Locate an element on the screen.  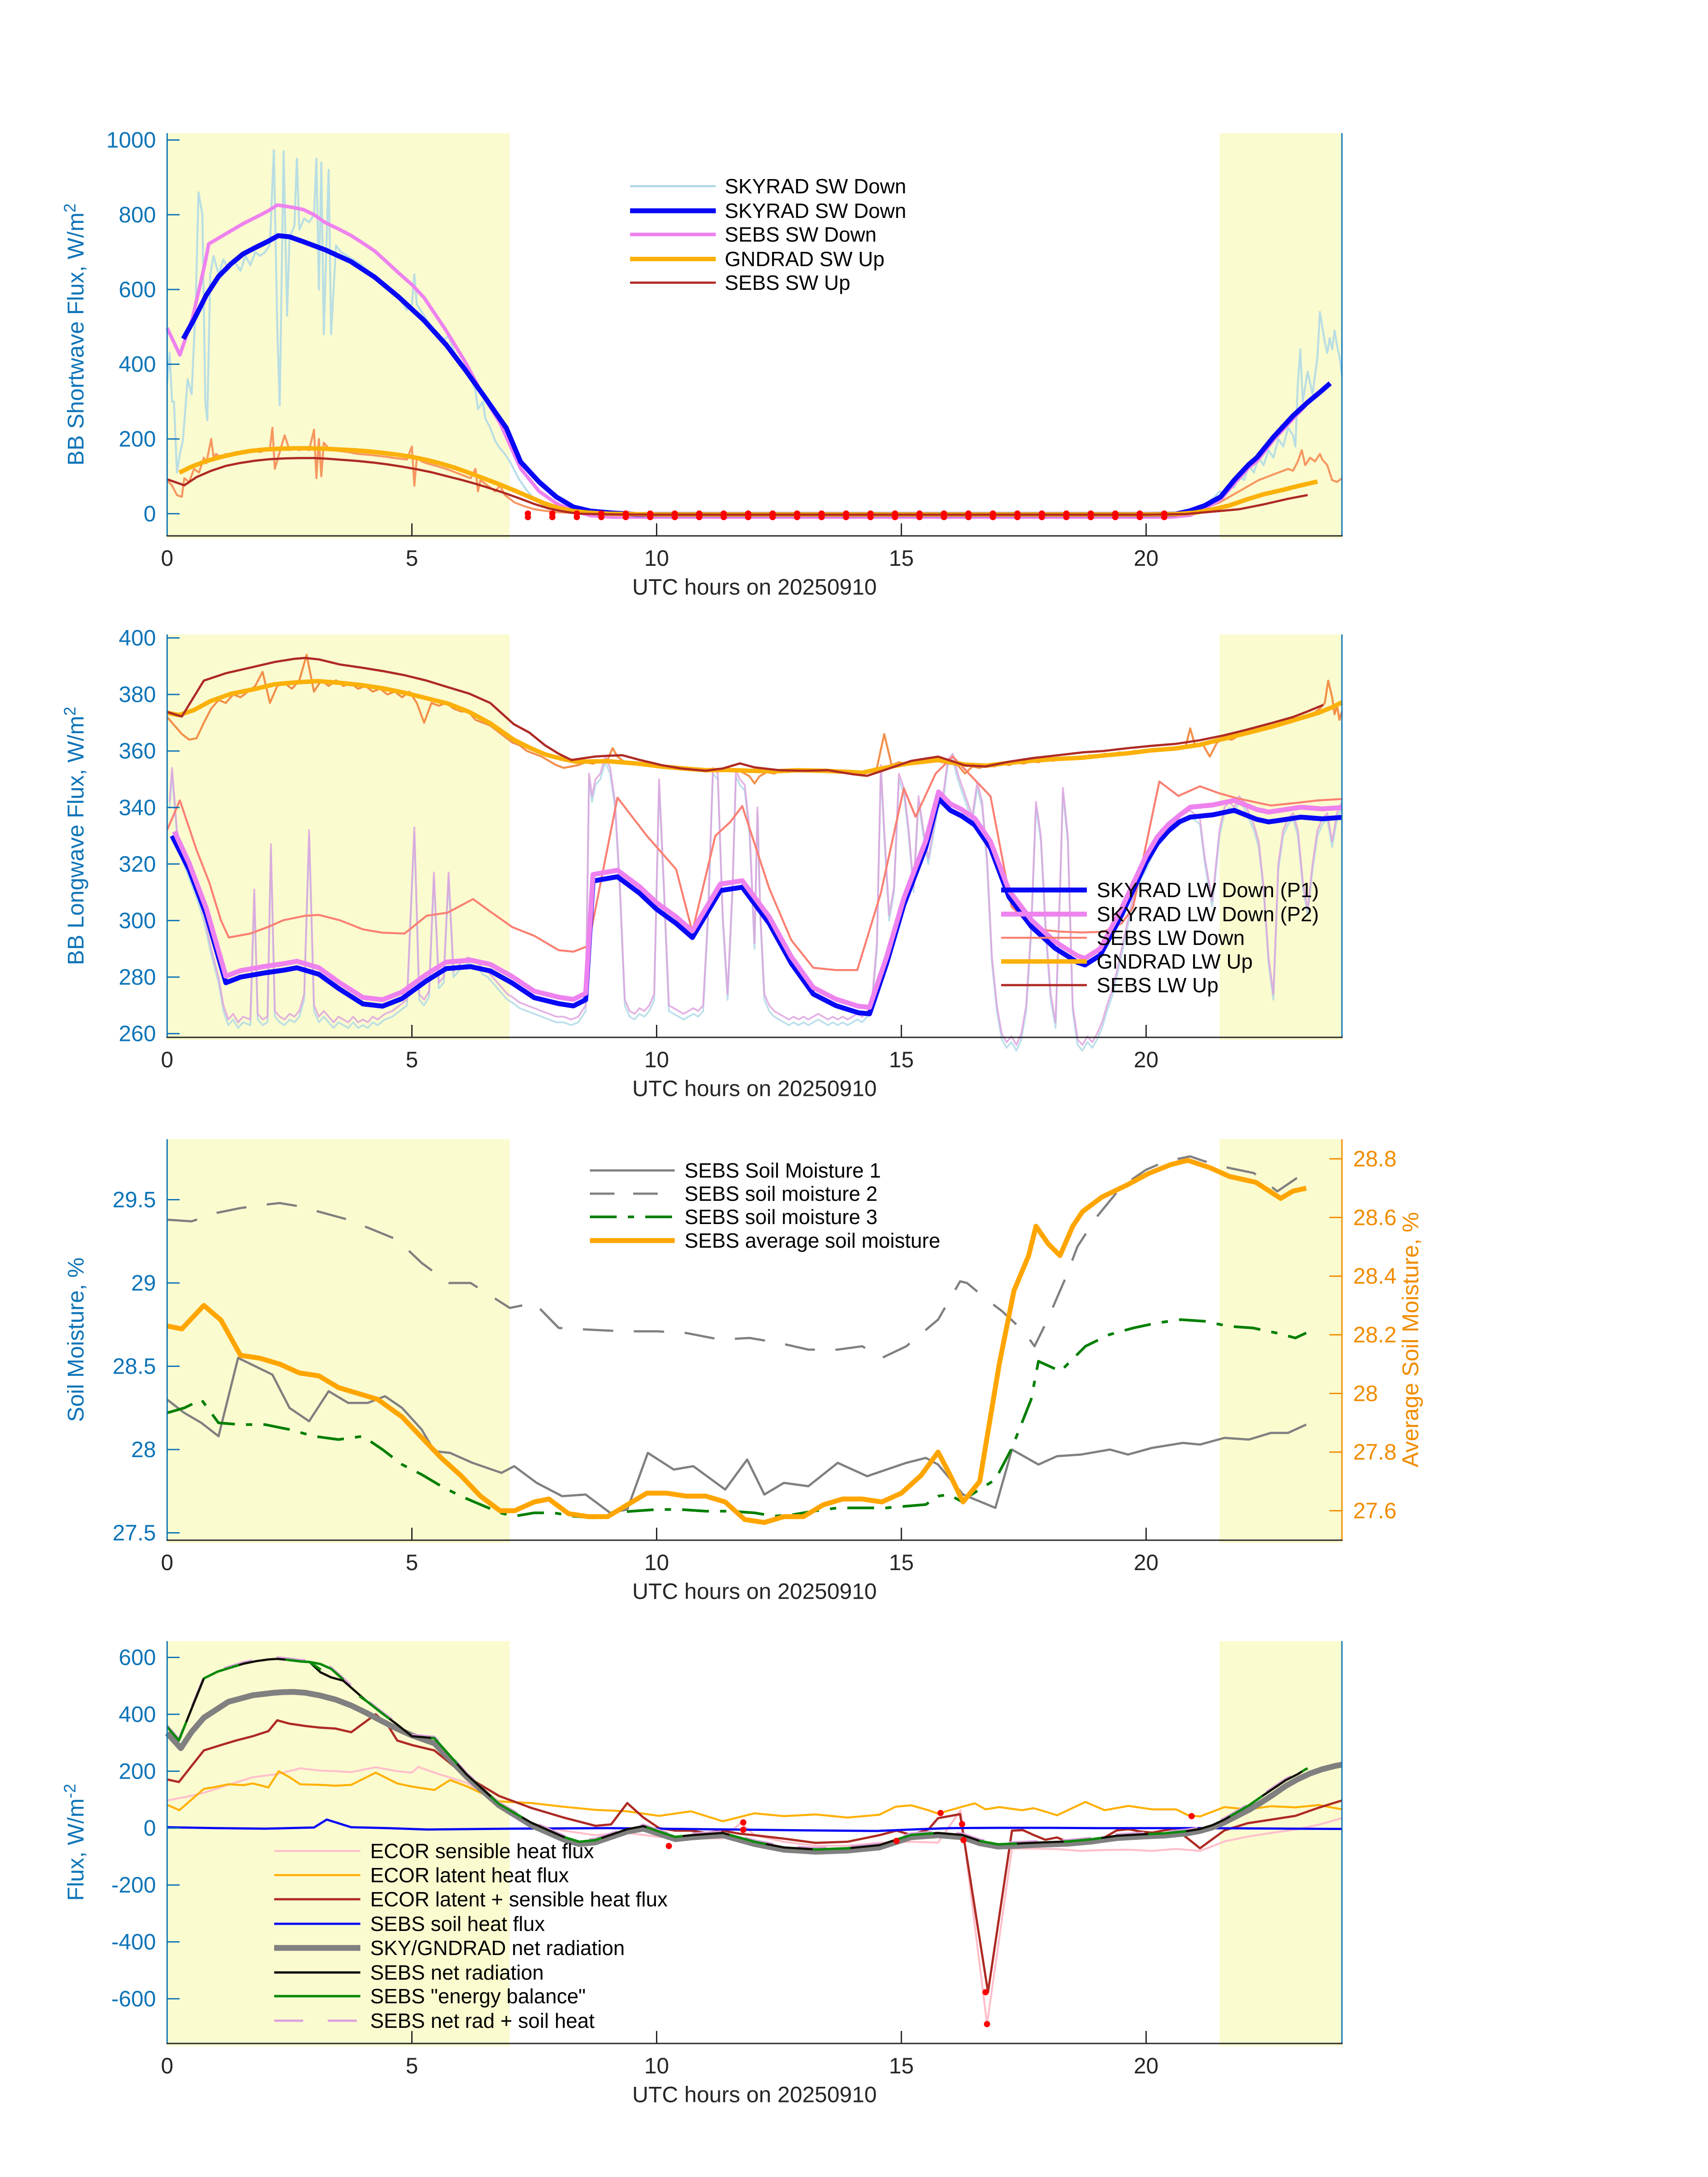
svg-text: 340 is located at coordinates (137, 807).